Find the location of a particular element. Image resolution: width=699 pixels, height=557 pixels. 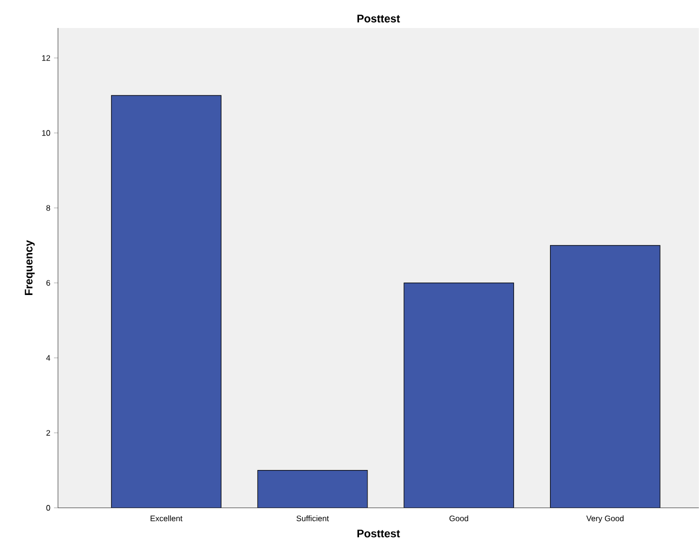

x-axis-title: Posttest is located at coordinates (378, 534).